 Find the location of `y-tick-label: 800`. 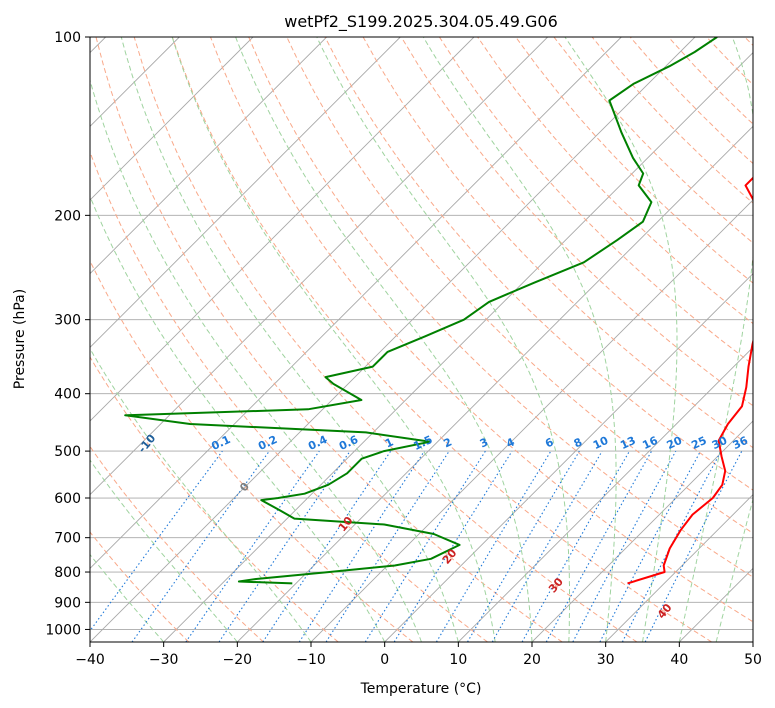

y-tick-label: 800 is located at coordinates (67, 573).